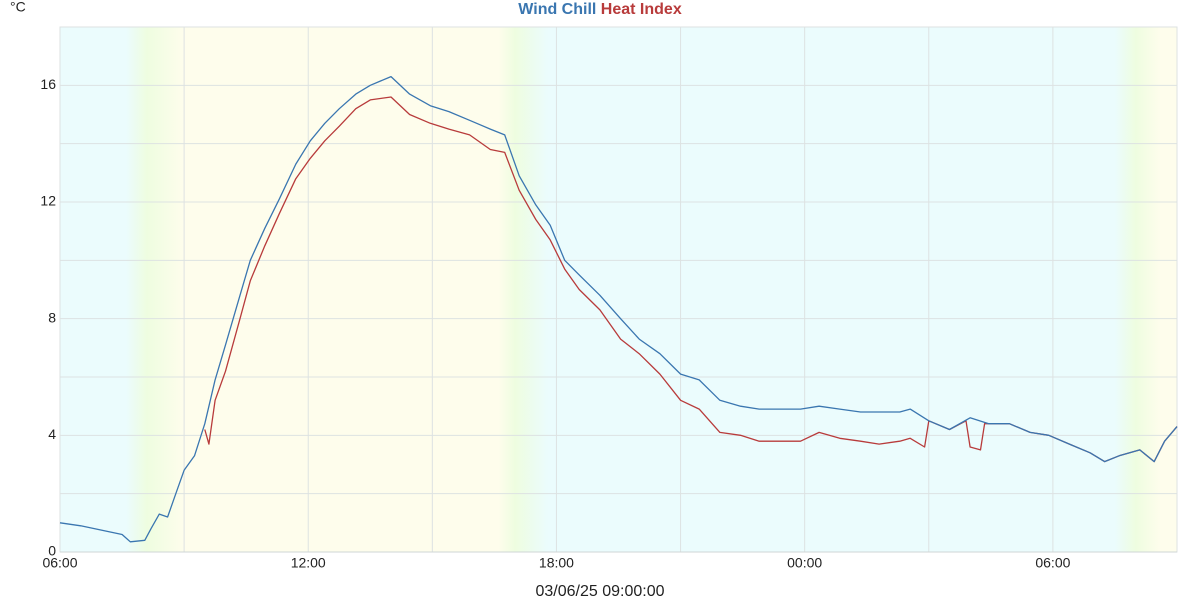  I want to click on x-tick-label: 12:00, so click(308, 563).